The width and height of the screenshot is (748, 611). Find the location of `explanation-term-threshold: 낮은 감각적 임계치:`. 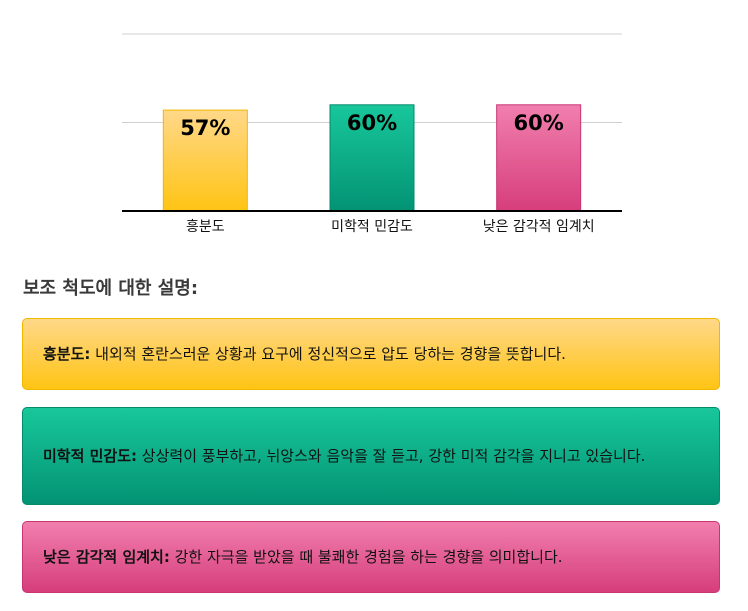

explanation-term-threshold: 낮은 감각적 임계치: is located at coordinates (106, 557).